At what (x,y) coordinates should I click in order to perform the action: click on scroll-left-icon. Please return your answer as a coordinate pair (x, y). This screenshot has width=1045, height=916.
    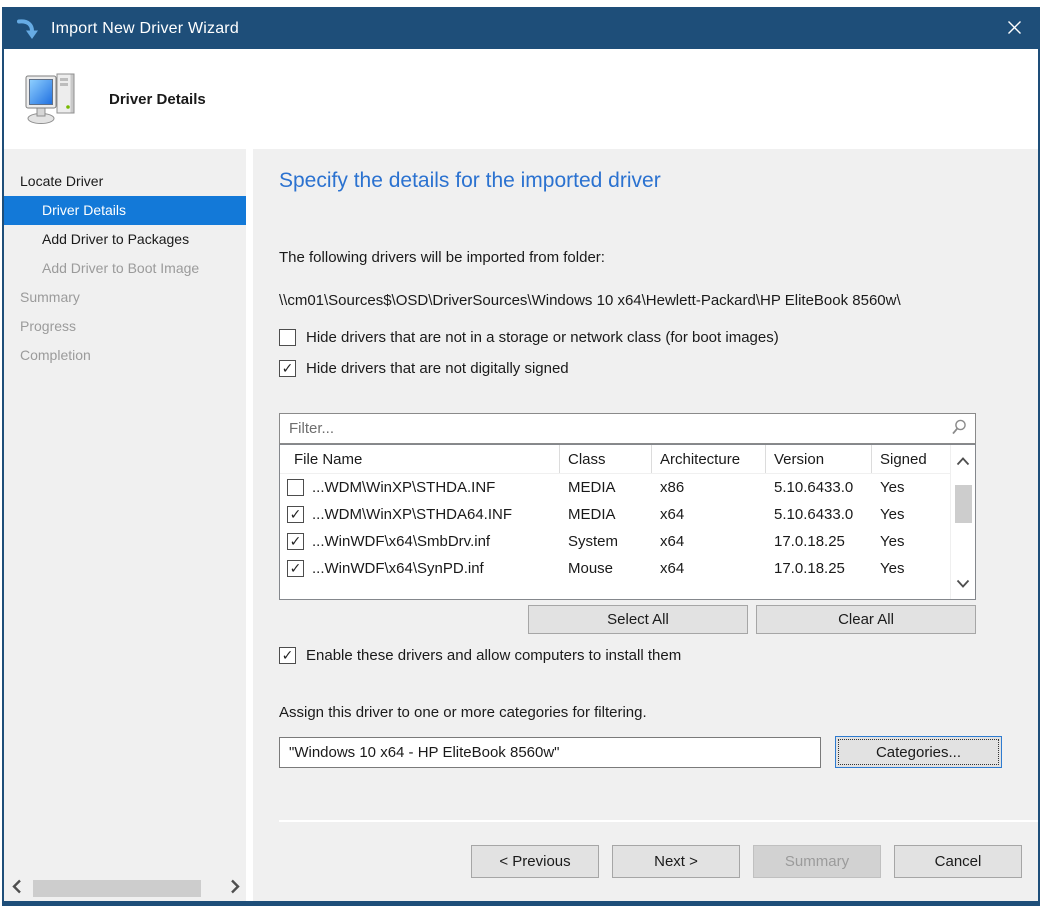
    Looking at the image, I should click on (17, 888).